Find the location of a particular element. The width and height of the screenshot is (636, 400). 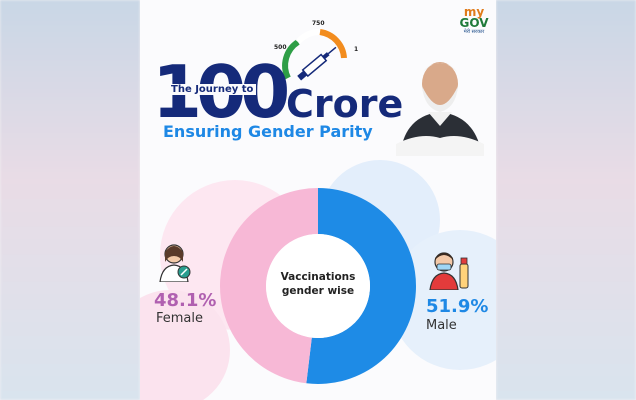

subtitle: Ensuring Gender Parity is located at coordinates (268, 131).